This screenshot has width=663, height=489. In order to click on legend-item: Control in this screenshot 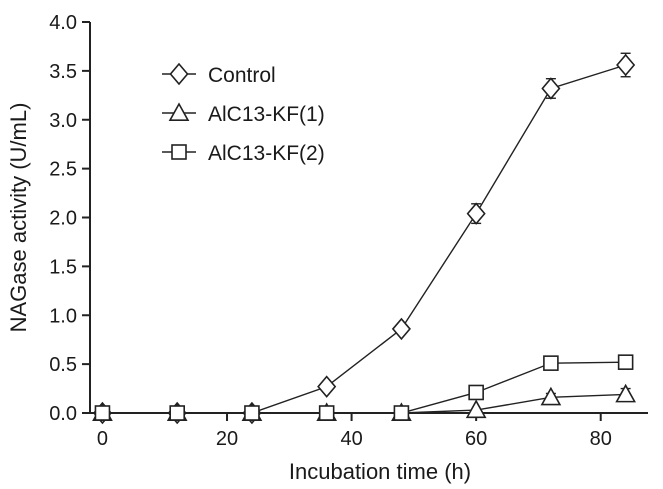, I will do `click(219, 74)`.